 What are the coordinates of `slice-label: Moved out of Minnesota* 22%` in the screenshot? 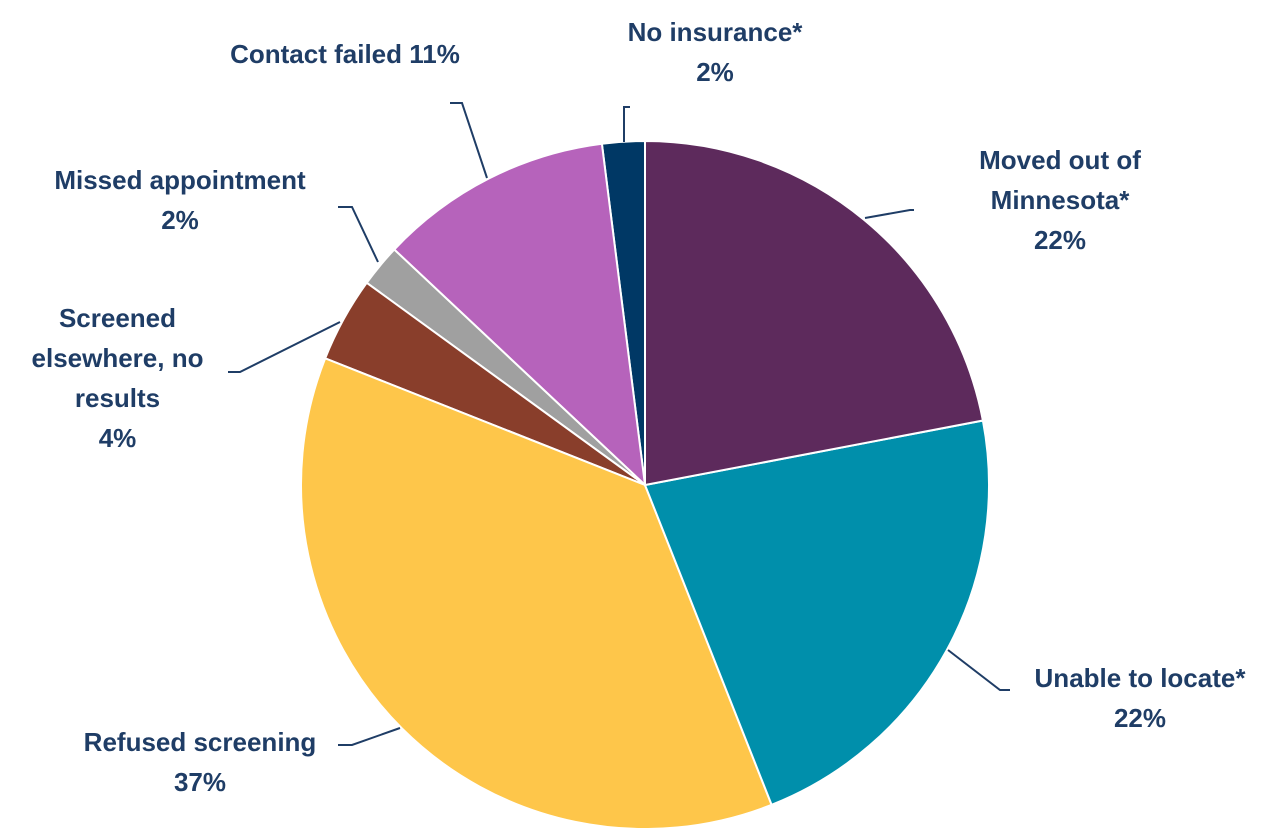 It's located at (1060, 200).